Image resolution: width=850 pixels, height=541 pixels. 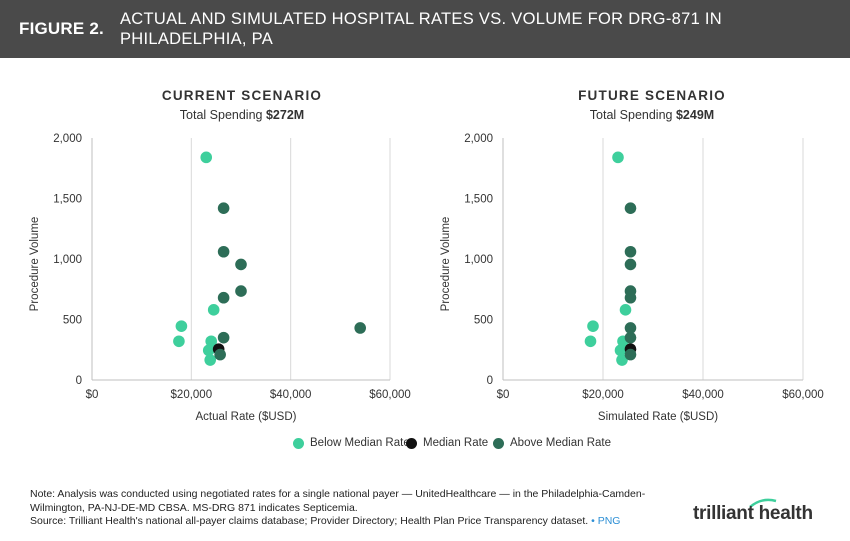 What do you see at coordinates (298, 443) in the screenshot?
I see `legend-dot-below` at bounding box center [298, 443].